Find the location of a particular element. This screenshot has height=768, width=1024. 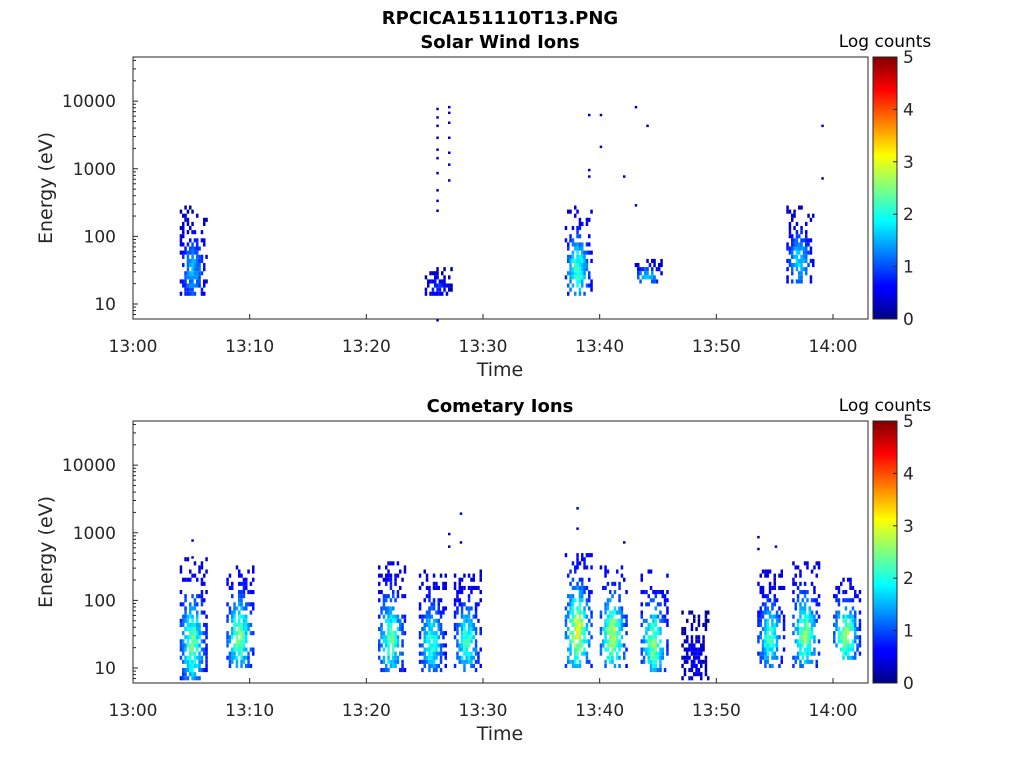

y-tick-label: 100 is located at coordinates (100, 237).